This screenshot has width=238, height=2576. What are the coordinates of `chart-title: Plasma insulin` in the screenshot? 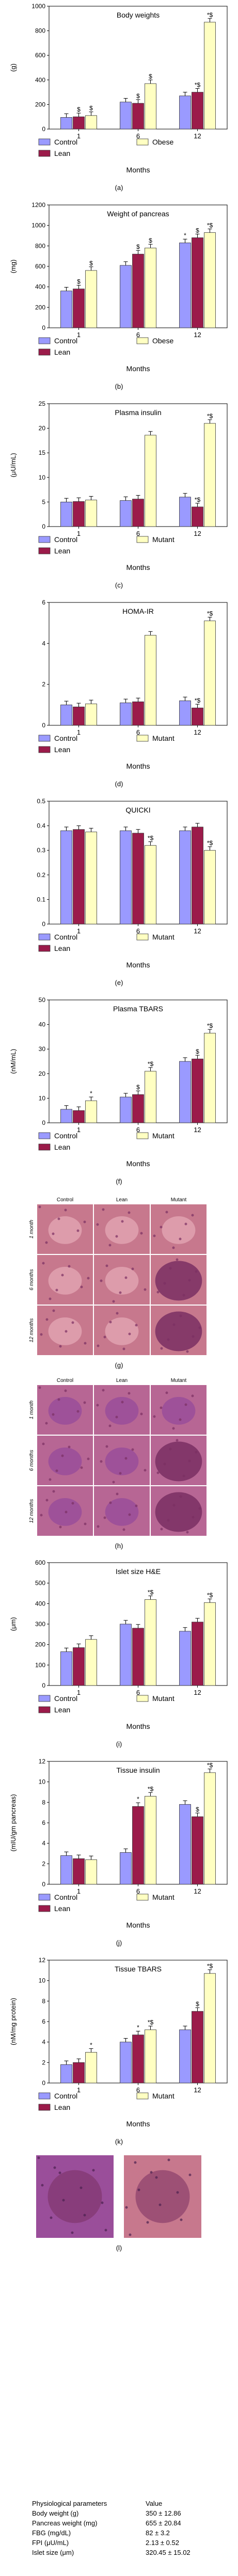 It's located at (138, 412).